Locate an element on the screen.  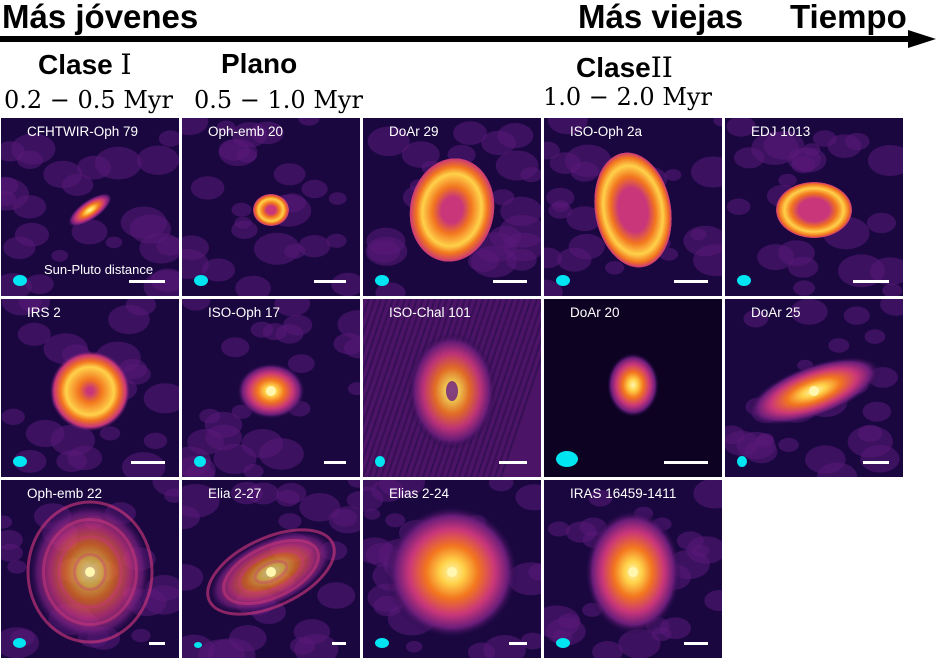
disk-name-label: Elia 2-27 is located at coordinates (235, 493).